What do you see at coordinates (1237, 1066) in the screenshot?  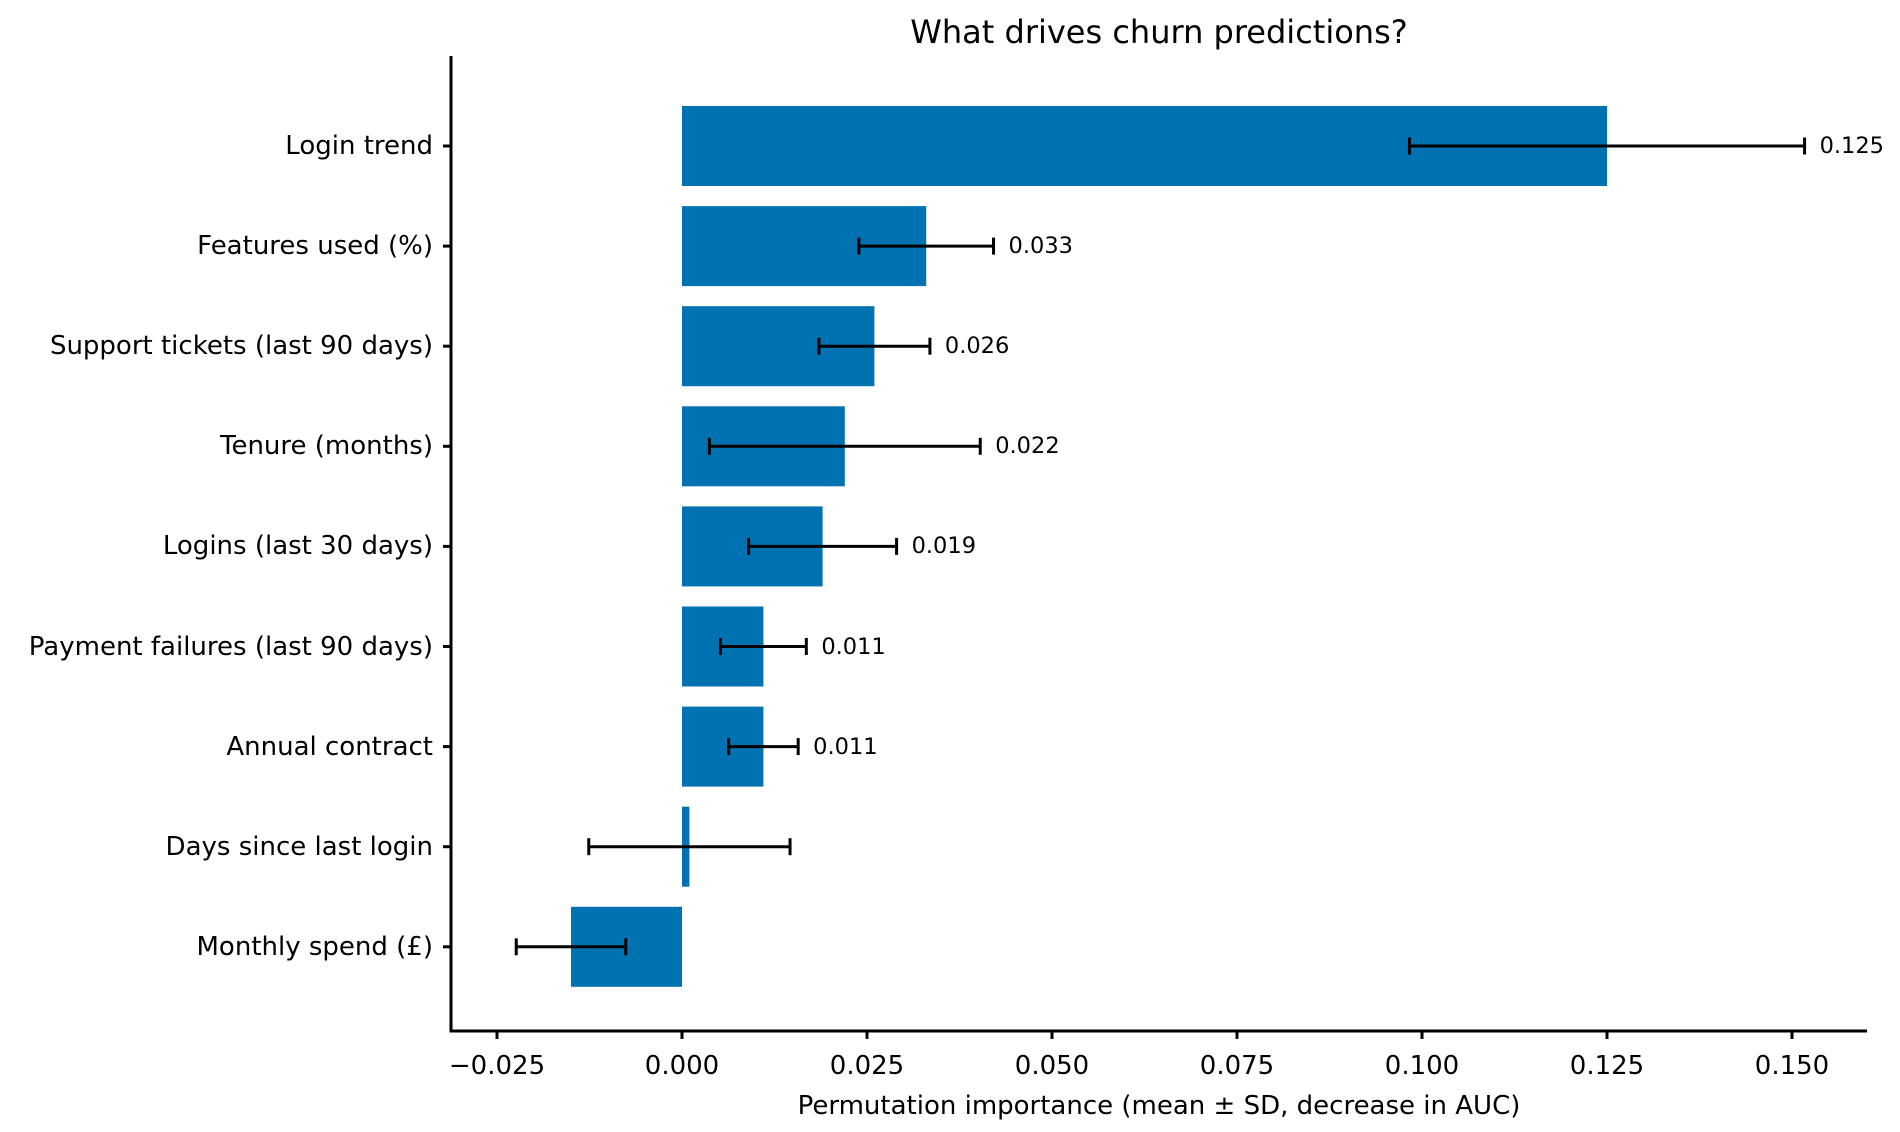 I see `x-tick-label: 0.075` at bounding box center [1237, 1066].